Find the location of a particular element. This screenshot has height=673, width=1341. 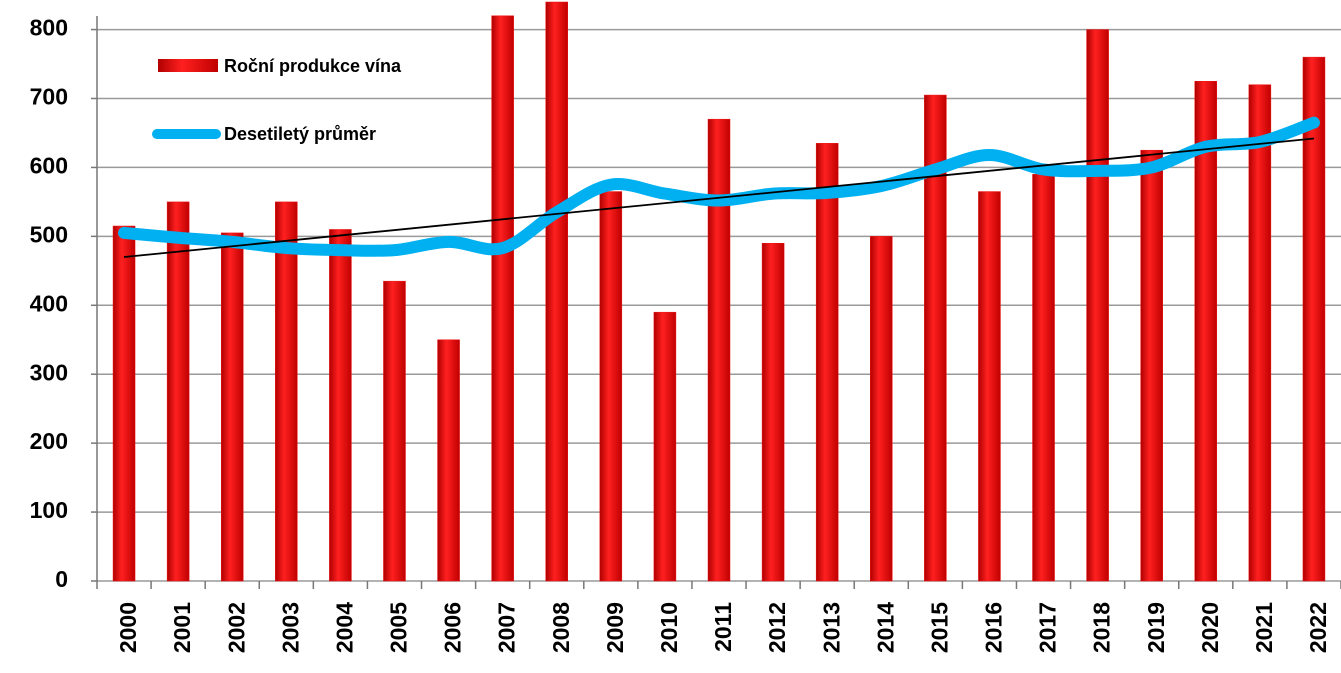

legend-swatch is located at coordinates (188, 65).